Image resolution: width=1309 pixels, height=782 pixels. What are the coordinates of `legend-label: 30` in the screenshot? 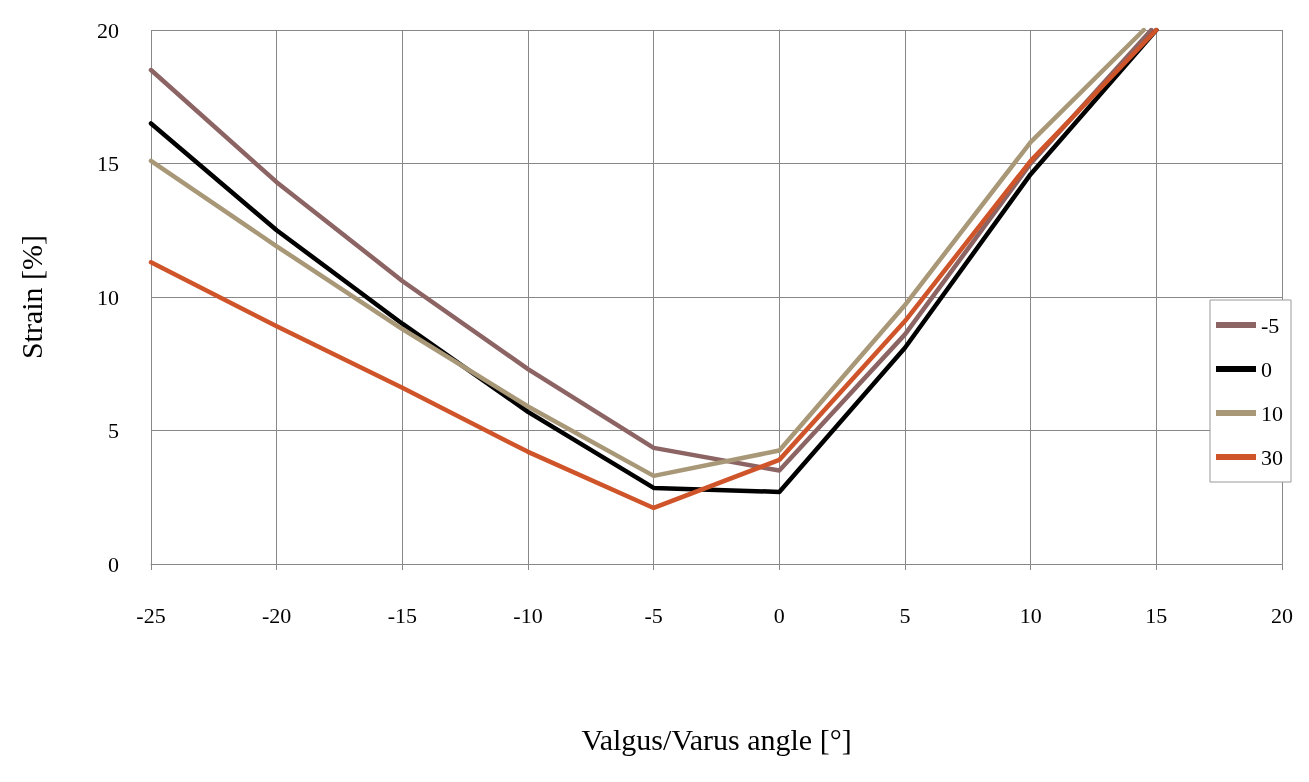 It's located at (1272, 457).